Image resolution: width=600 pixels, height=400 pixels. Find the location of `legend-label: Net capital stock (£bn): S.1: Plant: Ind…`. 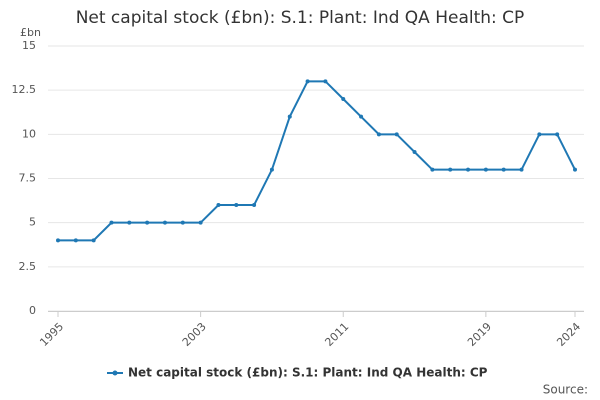

legend-label: Net capital stock (£bn): S.1: Plant: Ind… is located at coordinates (308, 373).